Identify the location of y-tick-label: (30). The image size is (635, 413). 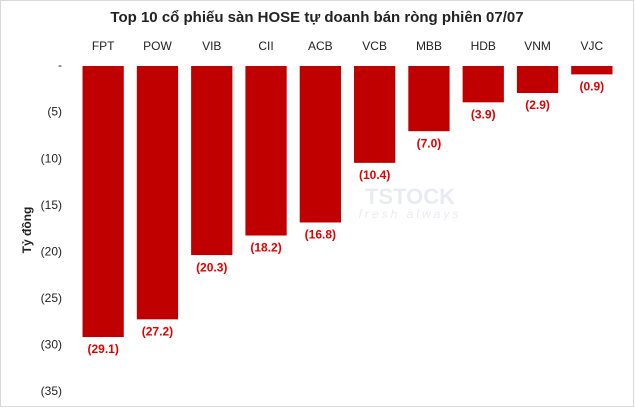
(51, 345).